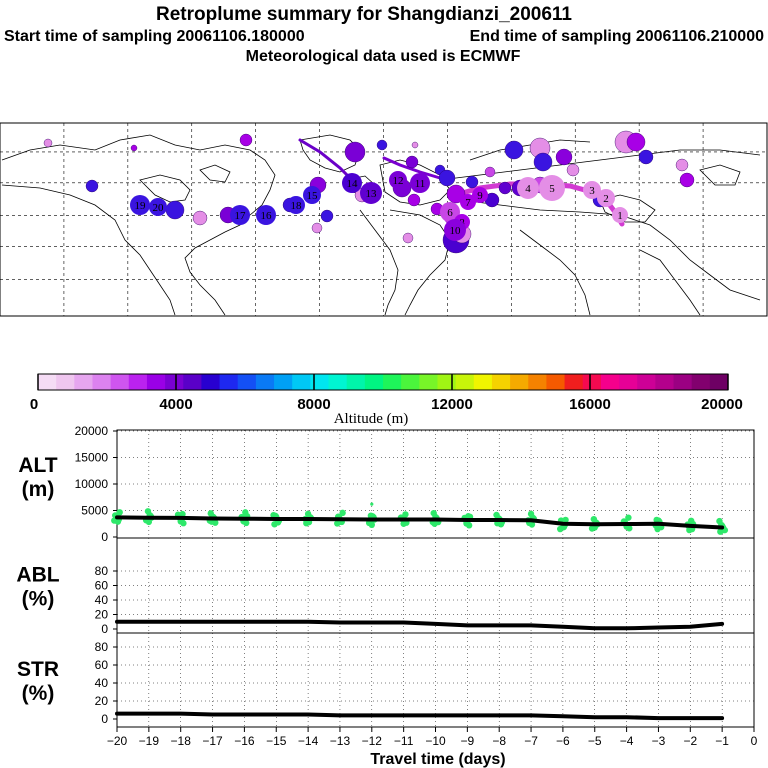 The height and width of the screenshot is (768, 768). I want to click on y-tick-label: 20000, so click(92, 431).